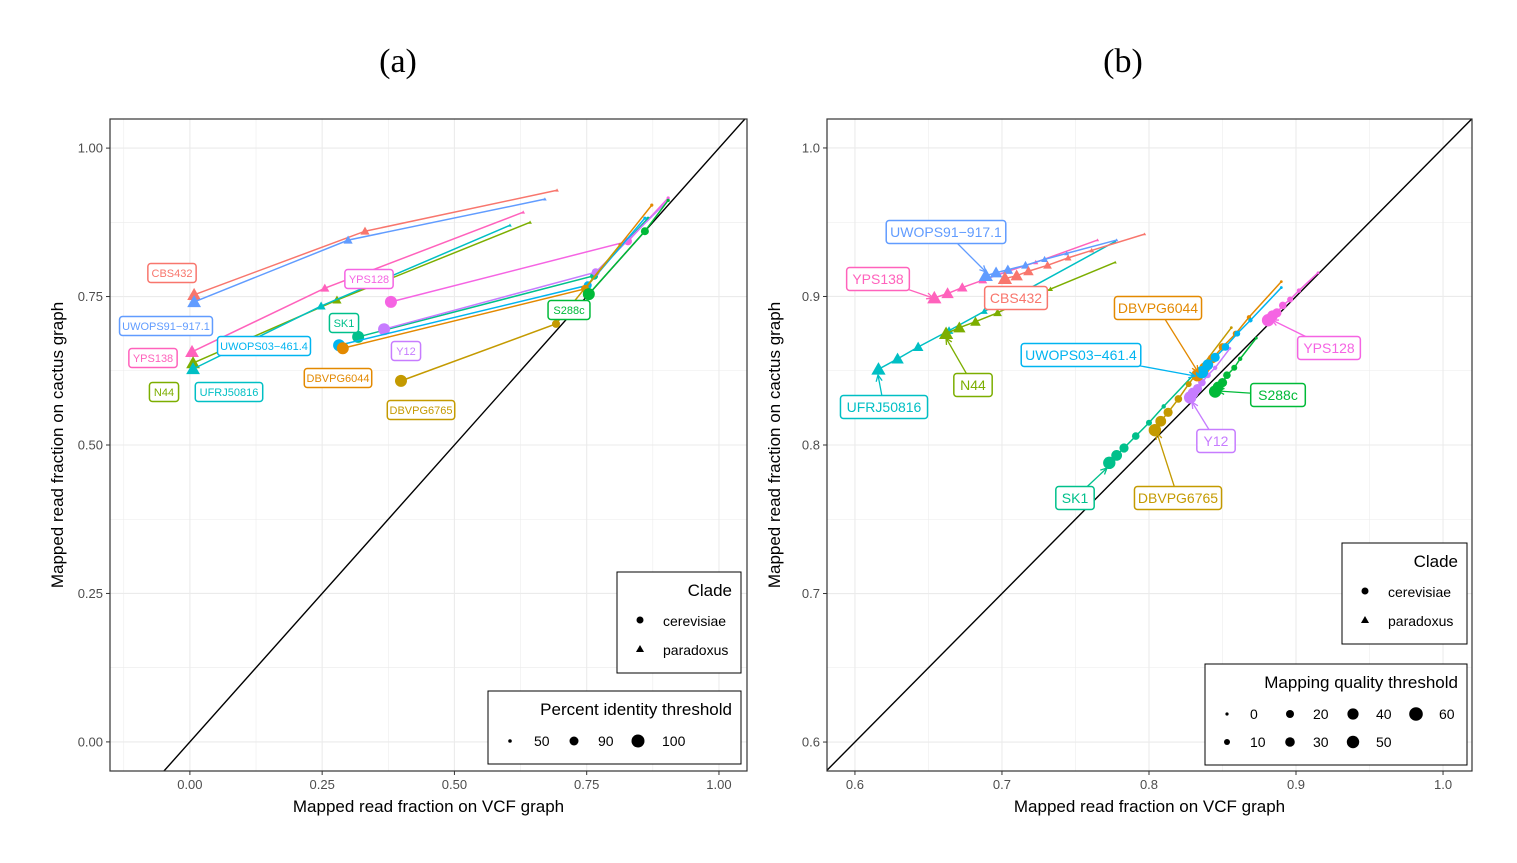 The height and width of the screenshot is (863, 1517). I want to click on x-tick-label: 0.9, so click(1296, 784).